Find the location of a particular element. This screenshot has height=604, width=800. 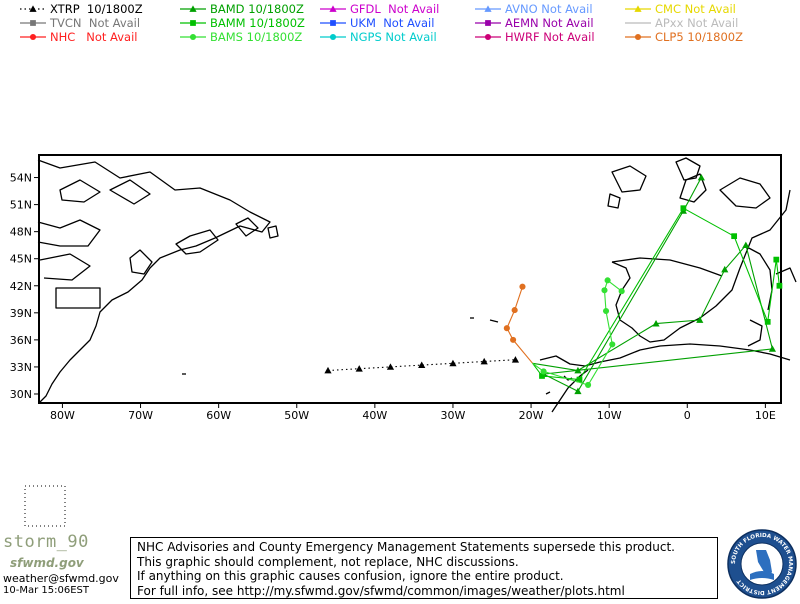

legend-label: BAMM 10/1800Z is located at coordinates (257, 23).